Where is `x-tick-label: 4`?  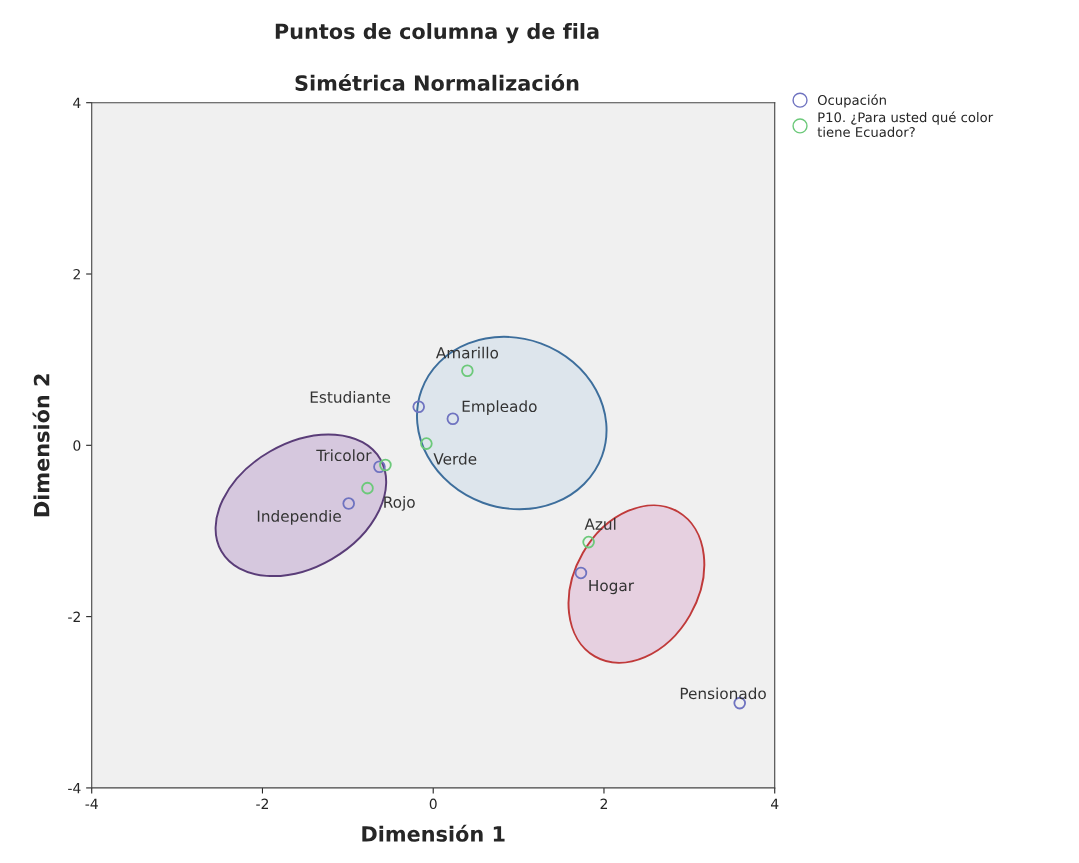
x-tick-label: 4 is located at coordinates (774, 803).